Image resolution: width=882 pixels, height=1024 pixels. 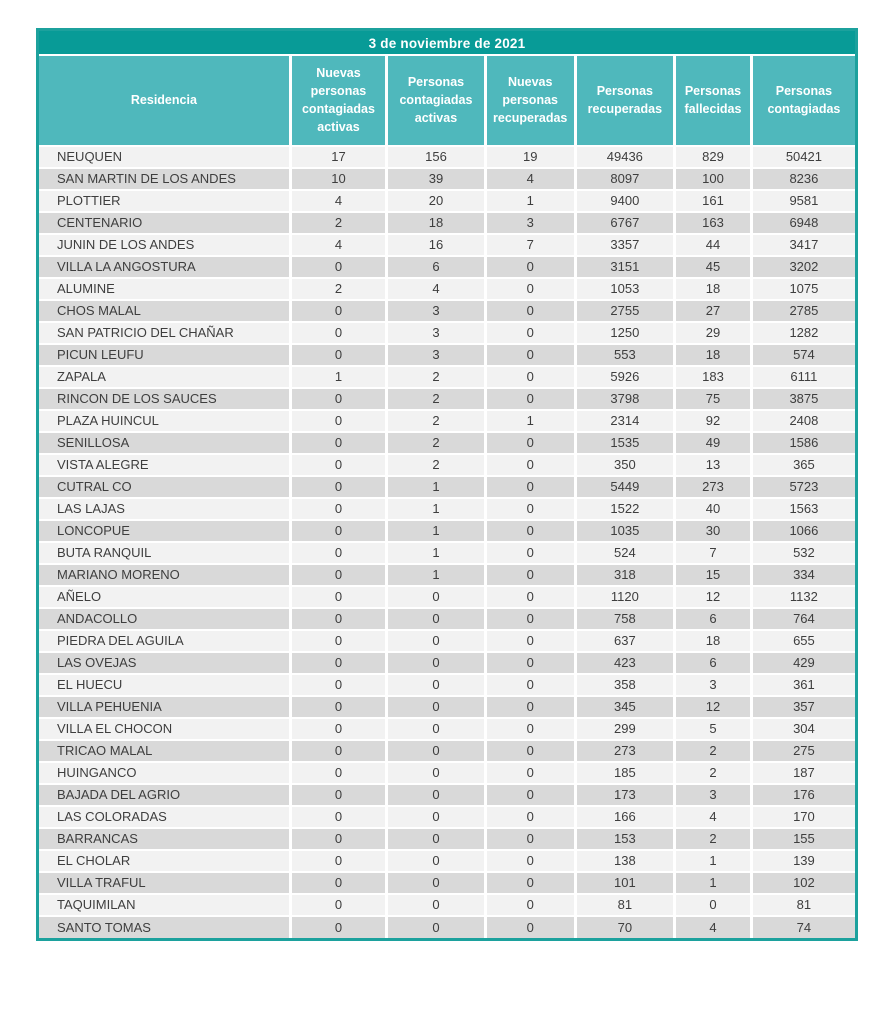 I want to click on residencia-cell: HUINGANCO, so click(x=165, y=772).